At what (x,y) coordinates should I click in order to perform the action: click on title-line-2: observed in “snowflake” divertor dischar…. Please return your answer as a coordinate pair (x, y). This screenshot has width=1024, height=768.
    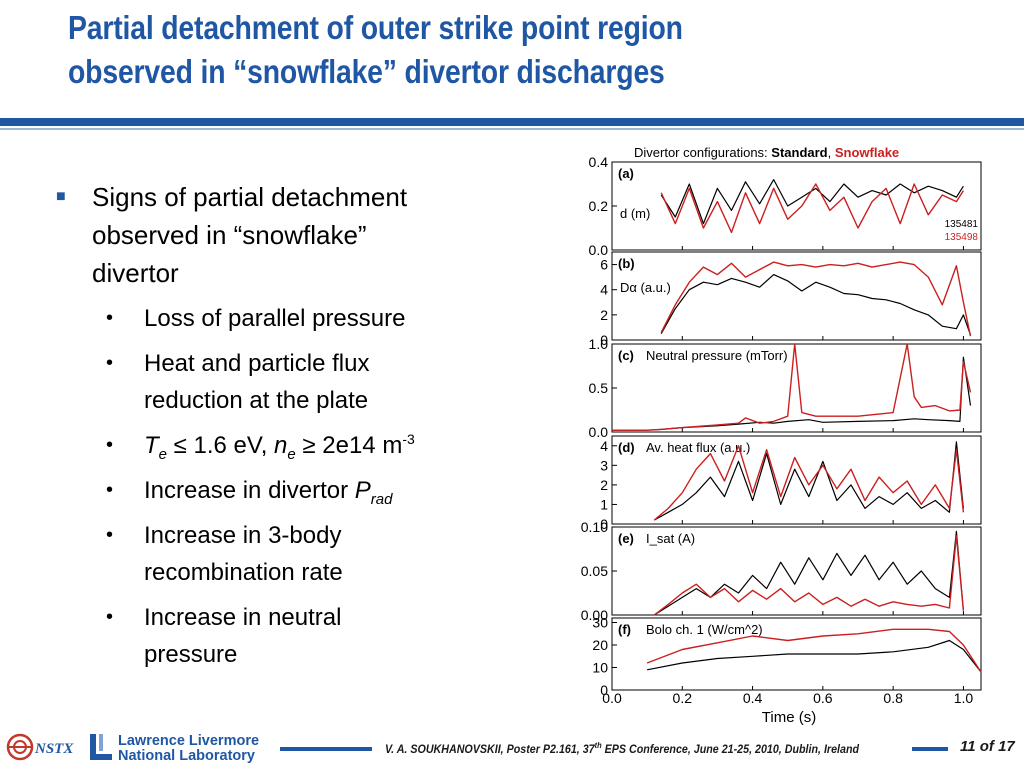
    Looking at the image, I should click on (366, 71).